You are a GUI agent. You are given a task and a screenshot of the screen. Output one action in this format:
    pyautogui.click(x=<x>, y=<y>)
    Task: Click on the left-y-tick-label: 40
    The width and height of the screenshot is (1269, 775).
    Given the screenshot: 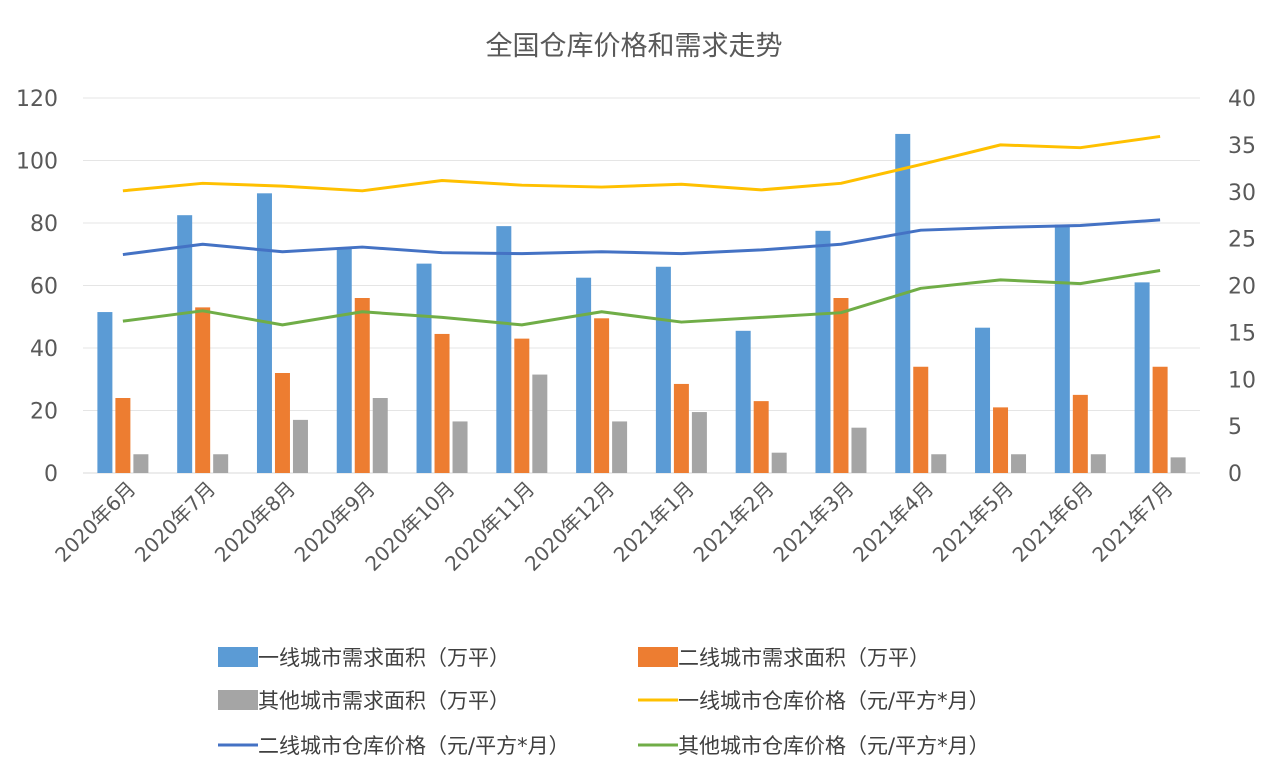 What is the action you would take?
    pyautogui.click(x=44, y=349)
    